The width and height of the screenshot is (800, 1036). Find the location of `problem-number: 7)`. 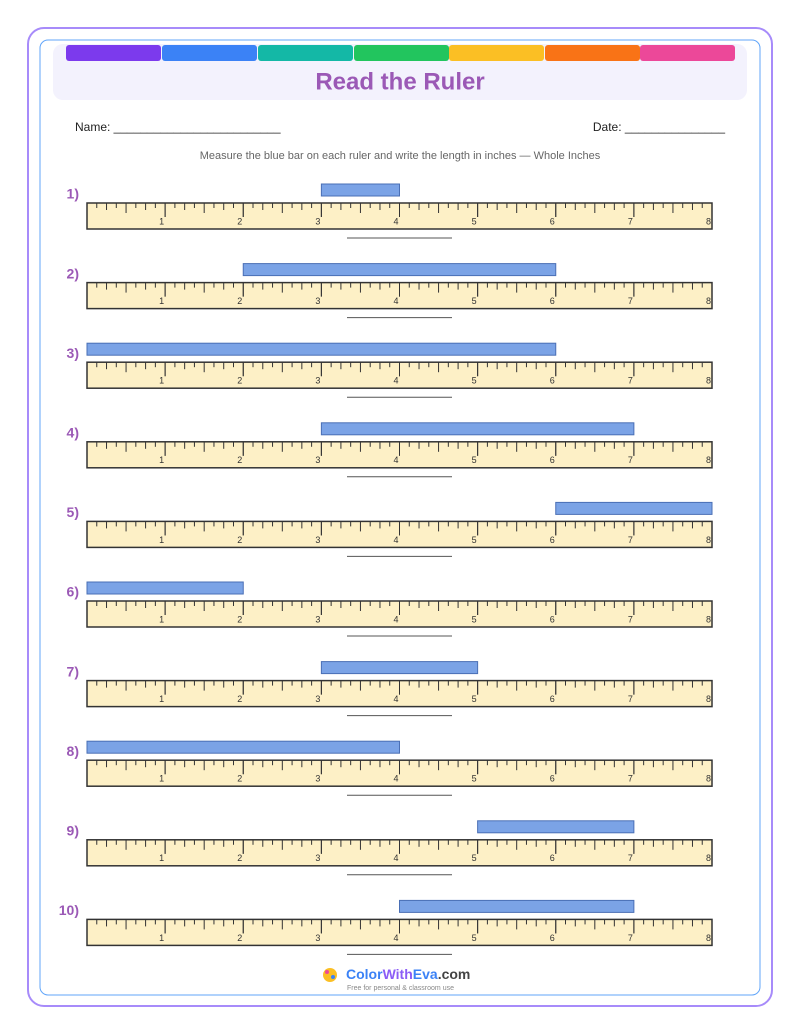

problem-number: 7) is located at coordinates (73, 671).